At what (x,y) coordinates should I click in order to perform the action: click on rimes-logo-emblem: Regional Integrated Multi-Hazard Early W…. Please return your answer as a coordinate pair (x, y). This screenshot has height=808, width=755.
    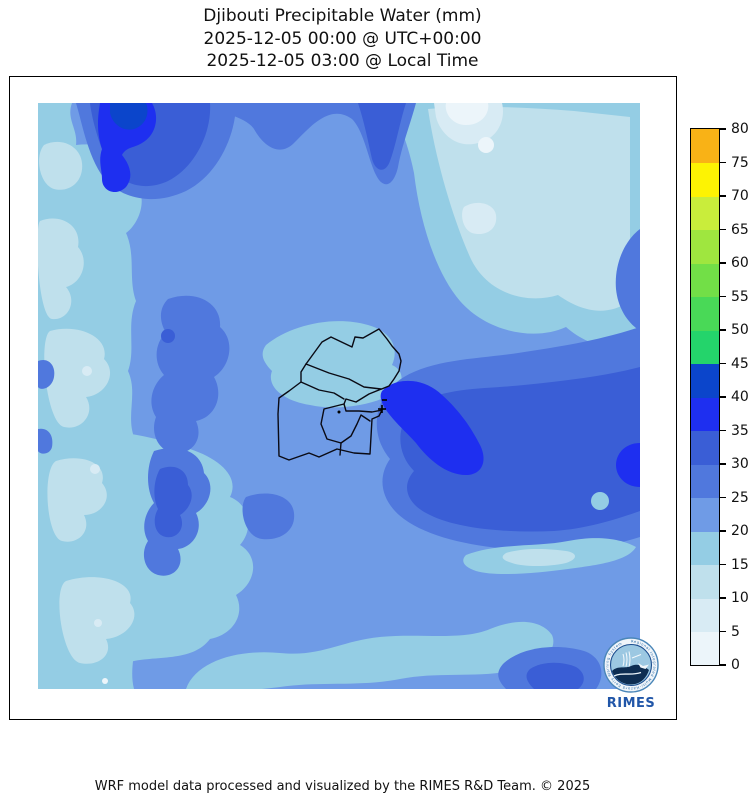
    Looking at the image, I should click on (631, 665).